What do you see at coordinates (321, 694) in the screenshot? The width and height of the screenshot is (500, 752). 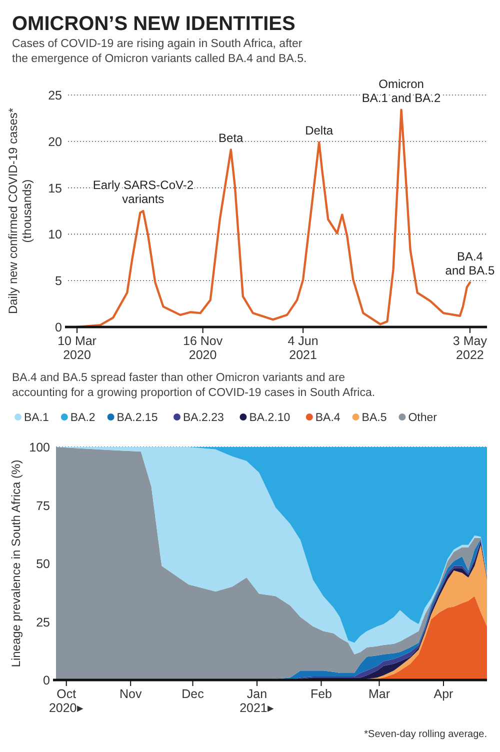 I see `x-tick-label: Feb` at bounding box center [321, 694].